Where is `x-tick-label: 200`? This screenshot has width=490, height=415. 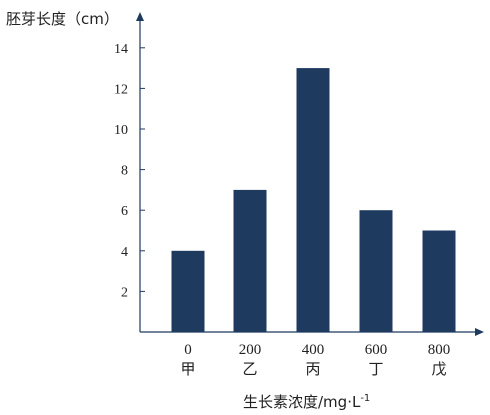
x-tick-label: 200 is located at coordinates (250, 350).